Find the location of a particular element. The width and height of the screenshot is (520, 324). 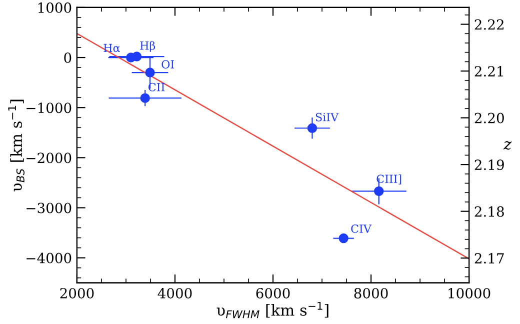

x-axis-title: υ$_{FWHM}$ [km s$^{−1}$] is located at coordinates (272, 310).